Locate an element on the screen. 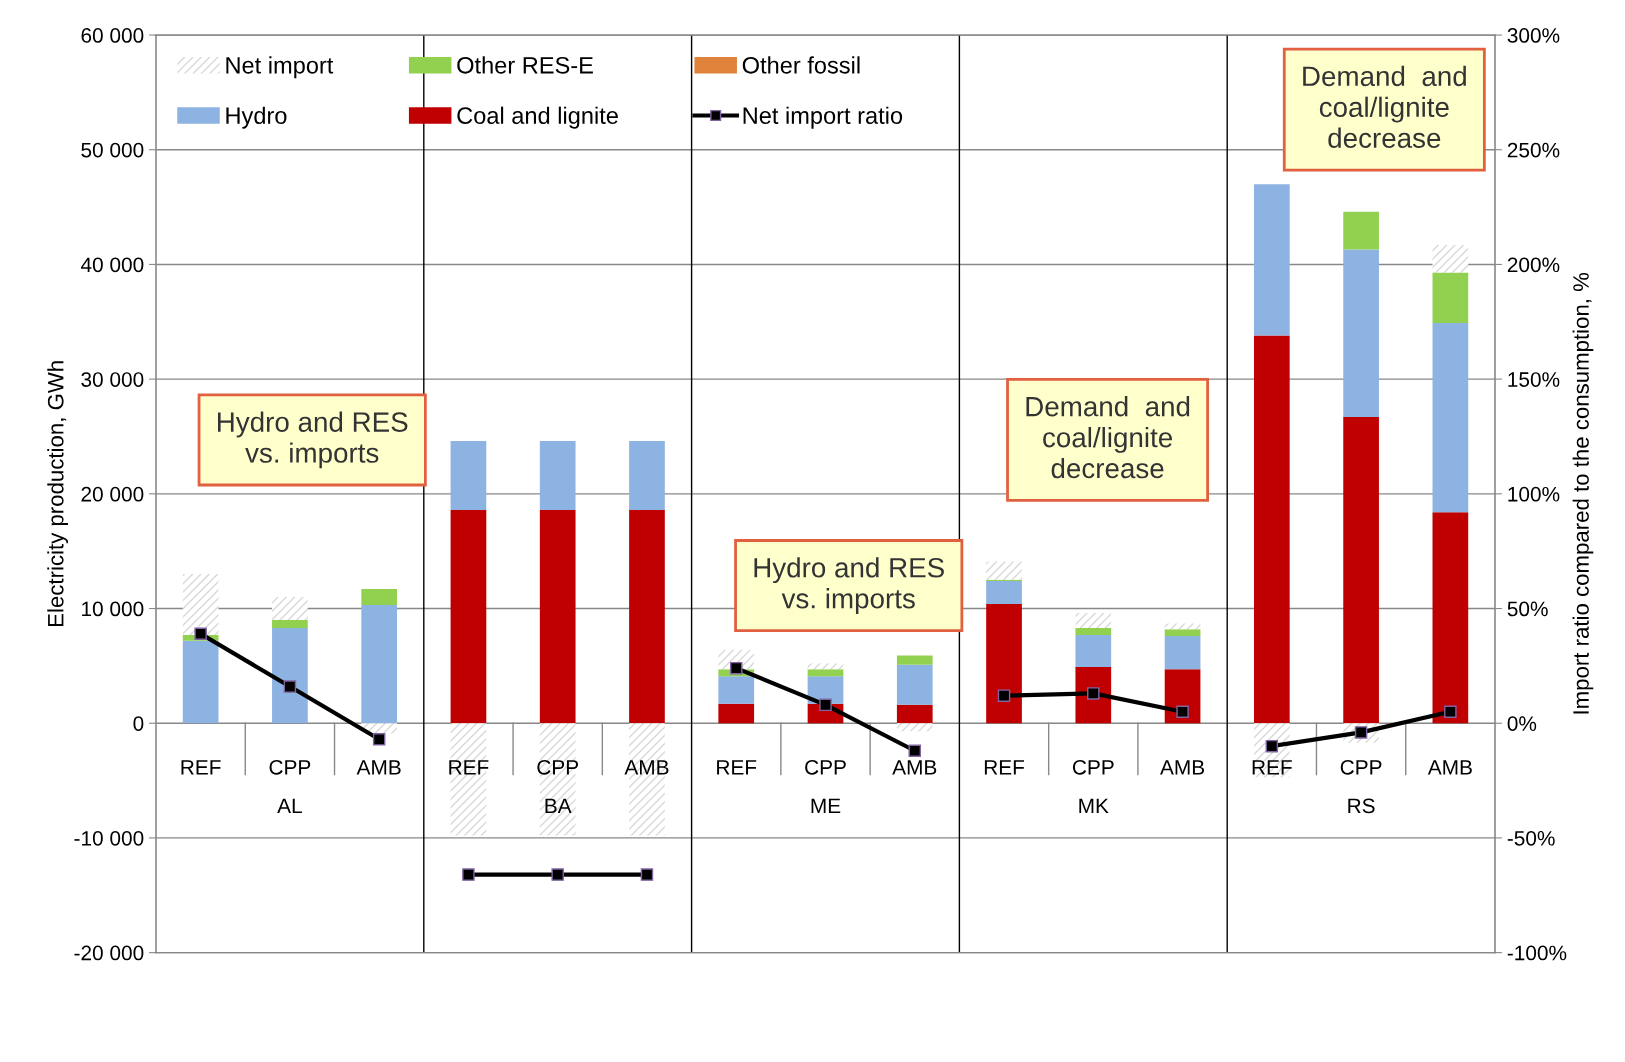 The height and width of the screenshot is (1062, 1625). y2-tick-label: 250% is located at coordinates (1533, 150).